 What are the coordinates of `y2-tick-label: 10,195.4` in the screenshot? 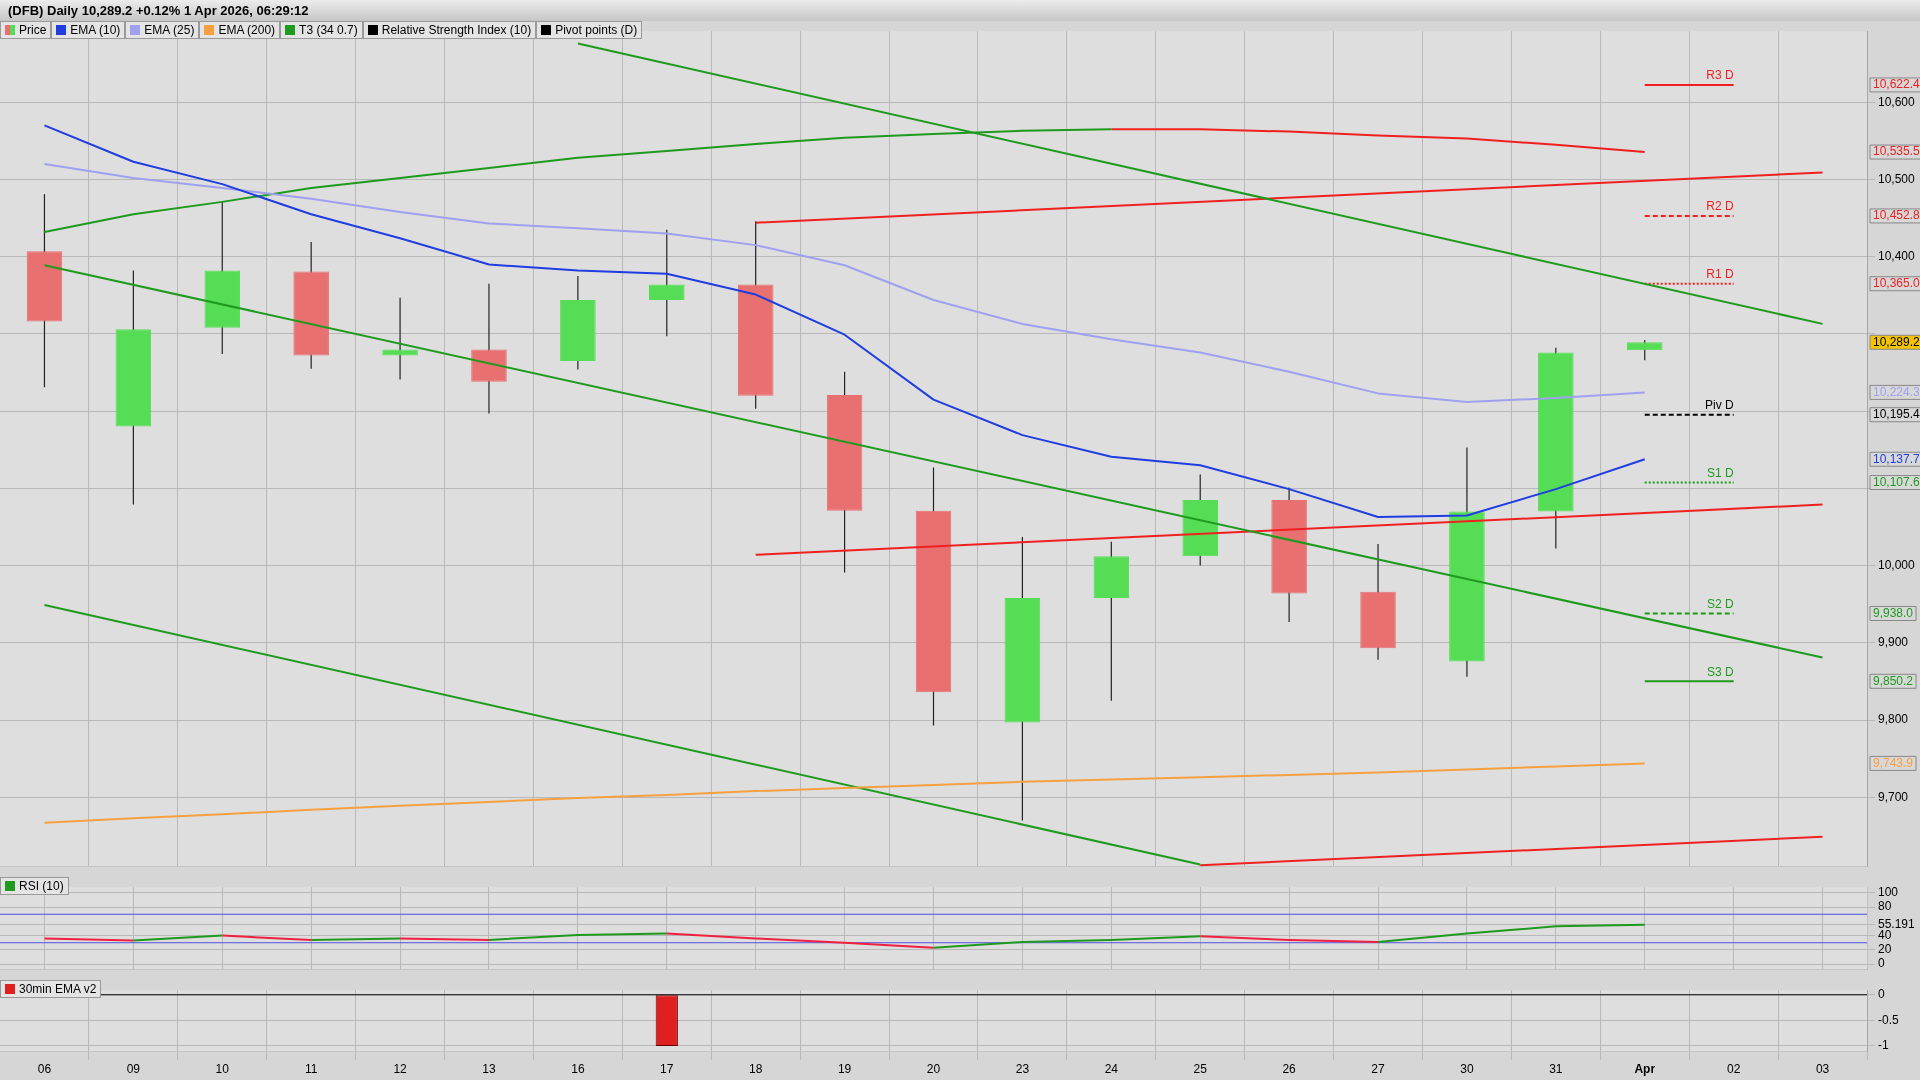 It's located at (1896, 414).